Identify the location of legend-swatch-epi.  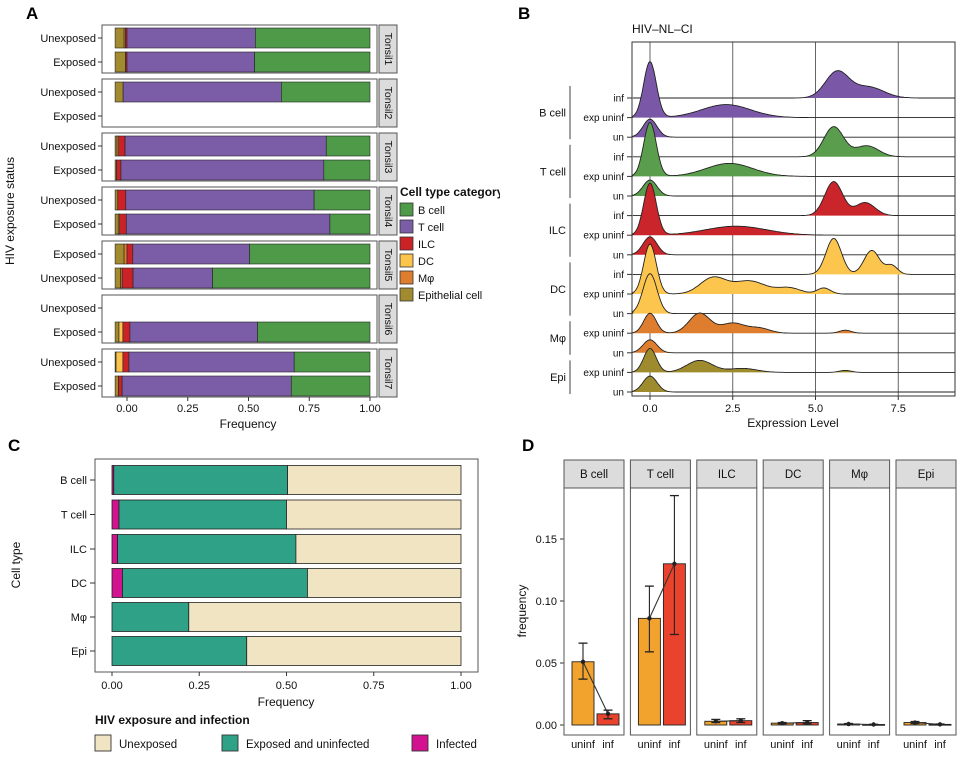
(406, 294).